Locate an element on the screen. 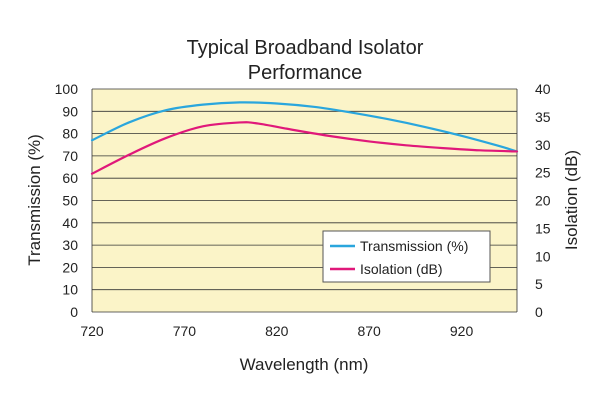 This screenshot has height=420, width=600. y-left-tick-label: 80 is located at coordinates (70, 134).